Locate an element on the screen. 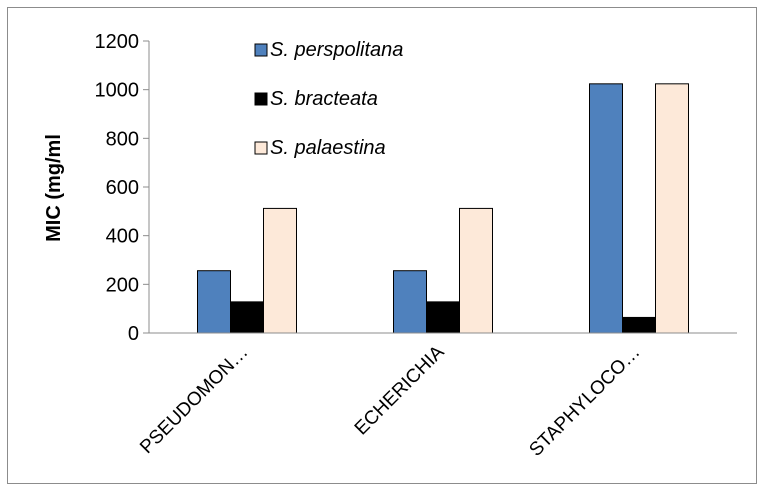 The image size is (766, 493). legend-label: S. perspolitana is located at coordinates (336, 50).